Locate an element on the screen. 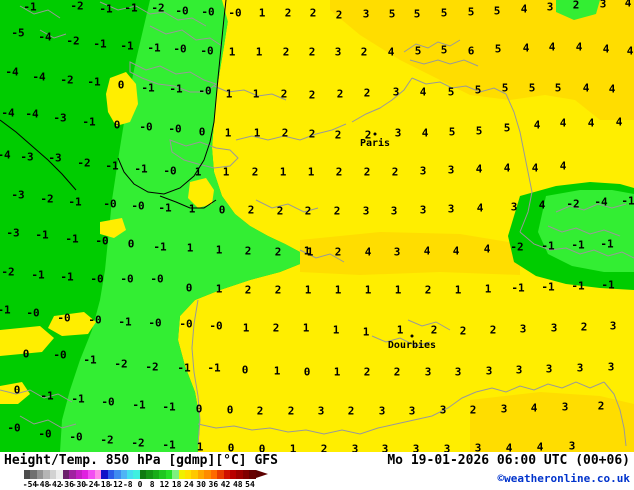 The width and height of the screenshot is (634, 490). forecast-timestamp: Mo 19-01-2026 06:00 UTC (00+06) is located at coordinates (508, 460).